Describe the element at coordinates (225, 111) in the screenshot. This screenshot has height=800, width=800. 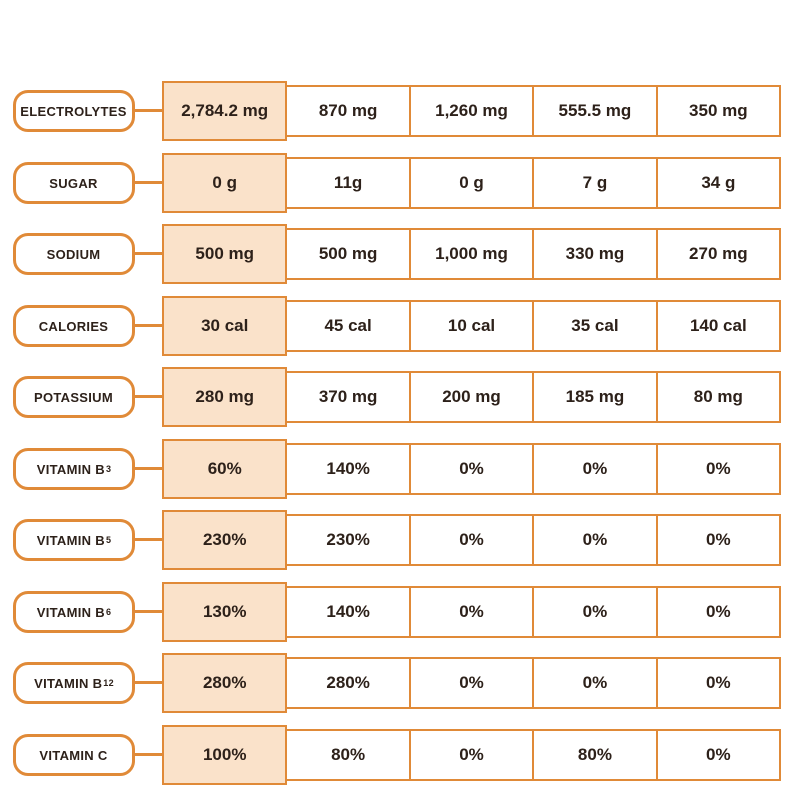
I see `value-cell-highlighted: 2,784.2 mg` at that location.